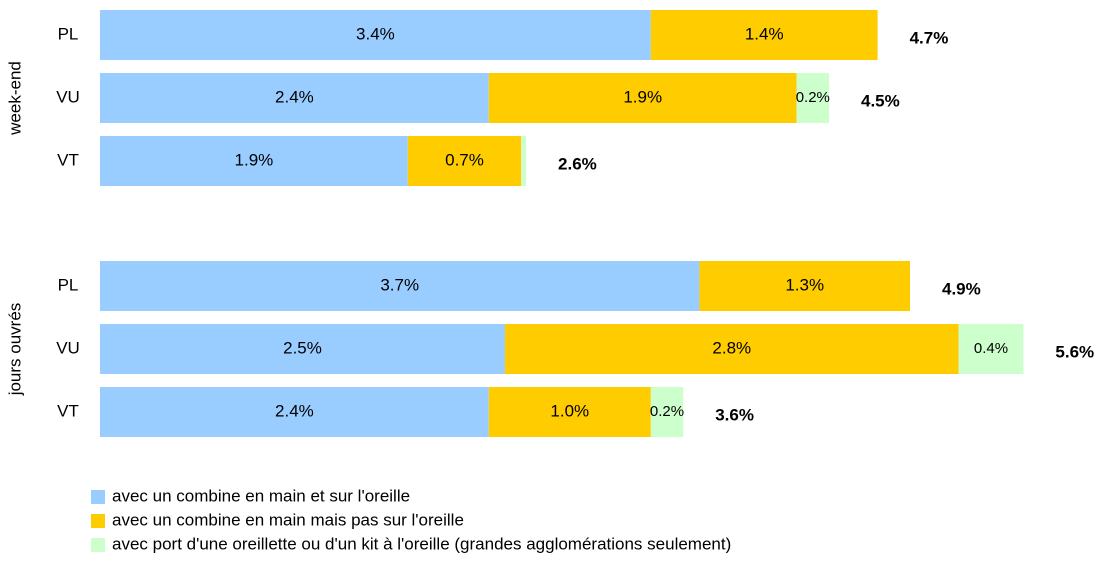 The height and width of the screenshot is (565, 1106). I want to click on total-label: 3.6%, so click(734, 414).